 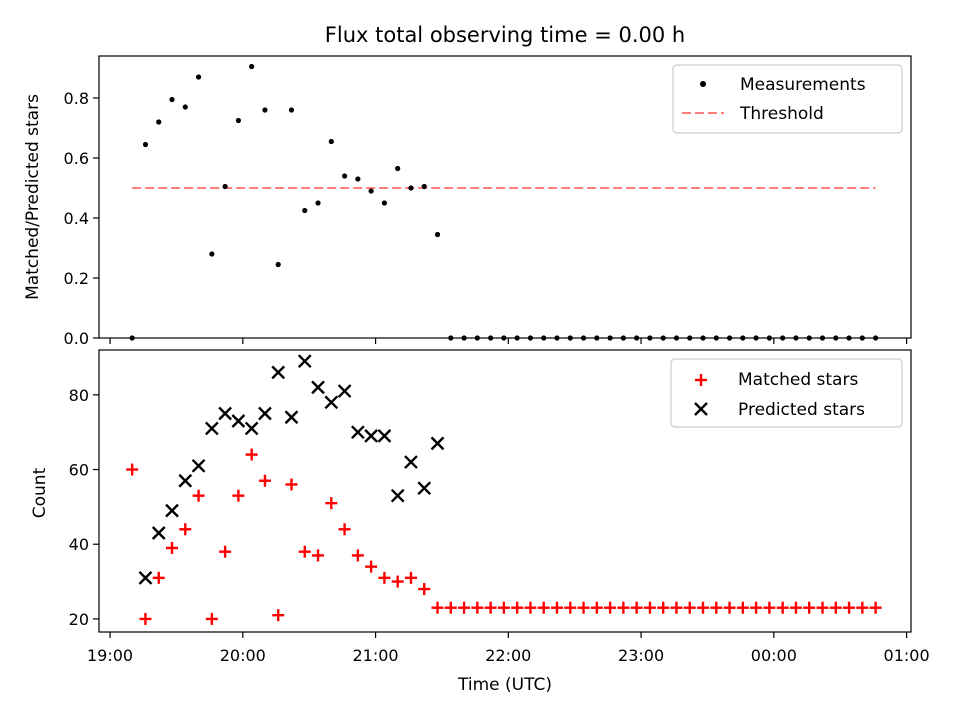 I want to click on top-y-tick-label: 0.8, so click(x=76, y=98).